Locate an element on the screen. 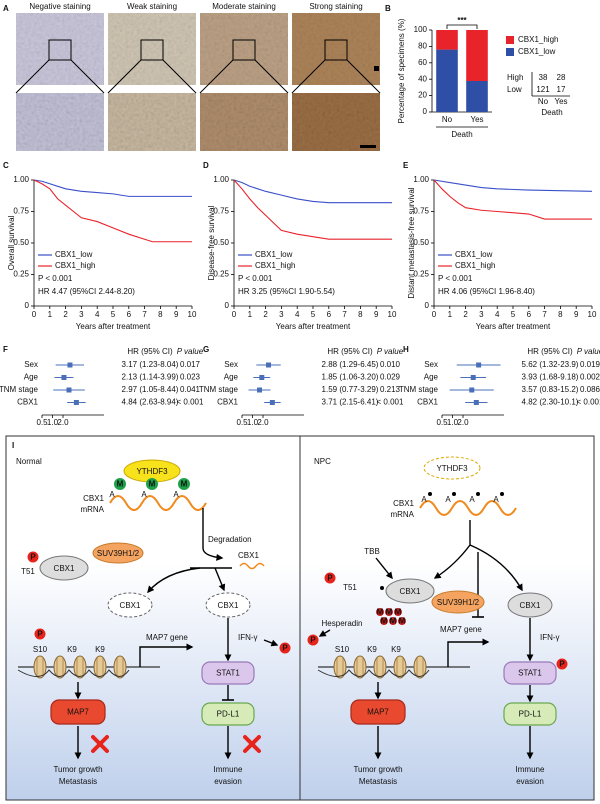  p-value: < 0.001 is located at coordinates (588, 402).